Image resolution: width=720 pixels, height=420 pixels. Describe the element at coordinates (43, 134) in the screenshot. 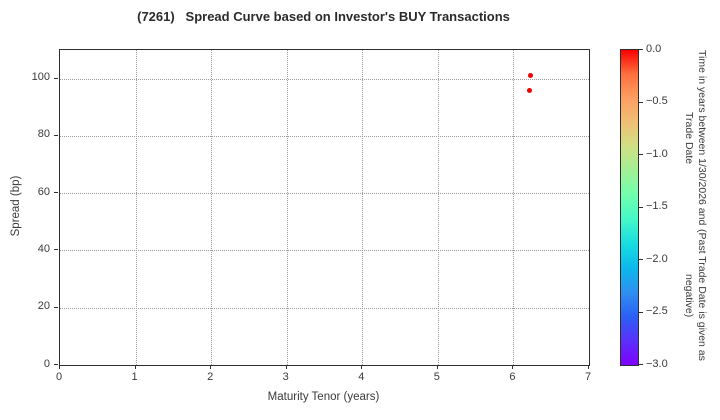

I see `y-tick-label-80: 80` at that location.